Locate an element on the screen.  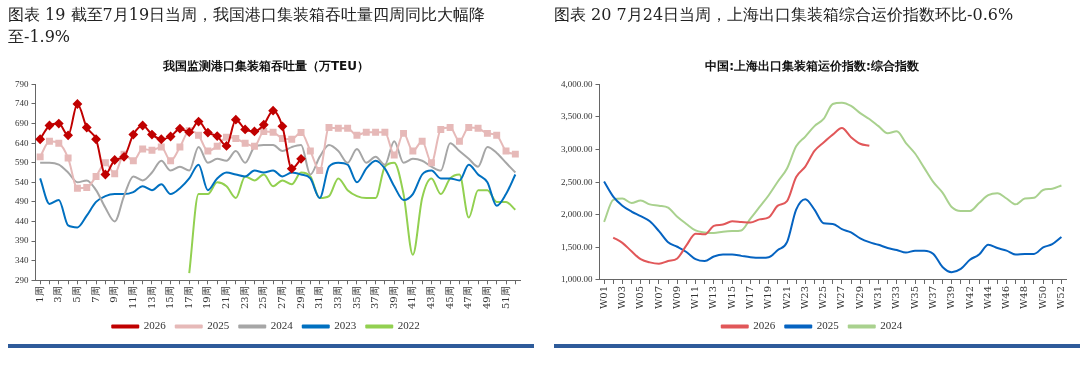
y-tick-label: 790 is located at coordinates (22, 83).